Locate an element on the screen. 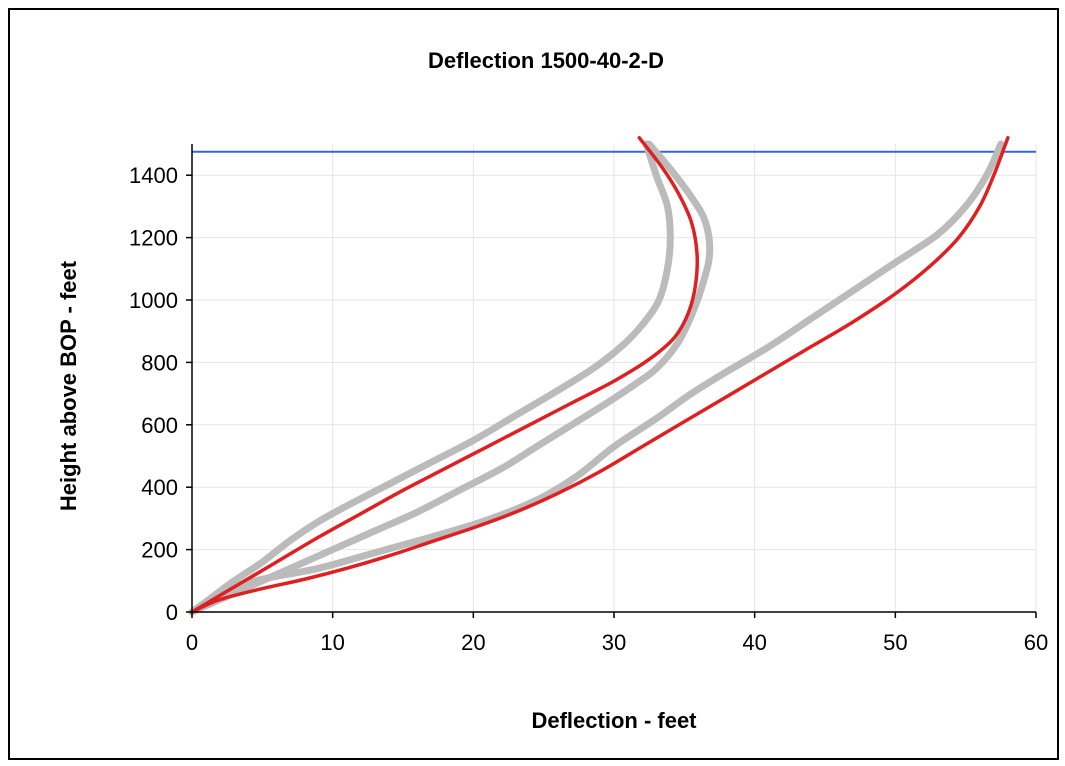 The height and width of the screenshot is (766, 1065). x-tick-label: 30 is located at coordinates (614, 642).